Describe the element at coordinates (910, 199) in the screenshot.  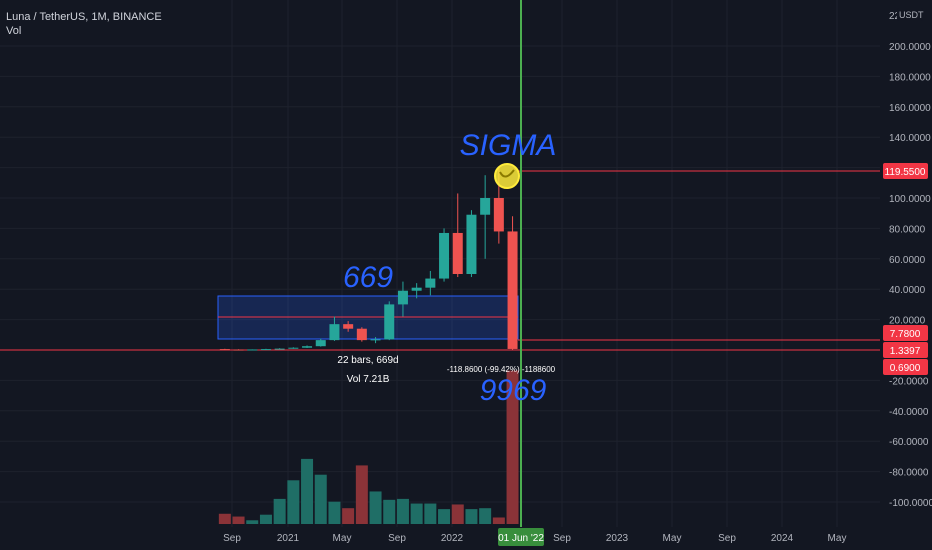
I see `price-tick: 100.0000` at that location.